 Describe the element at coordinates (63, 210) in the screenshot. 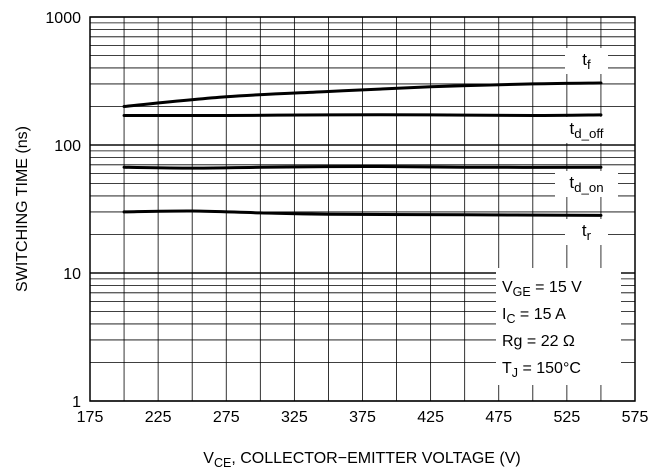

I see `y-tick-labels: 1 10 100 1000` at that location.